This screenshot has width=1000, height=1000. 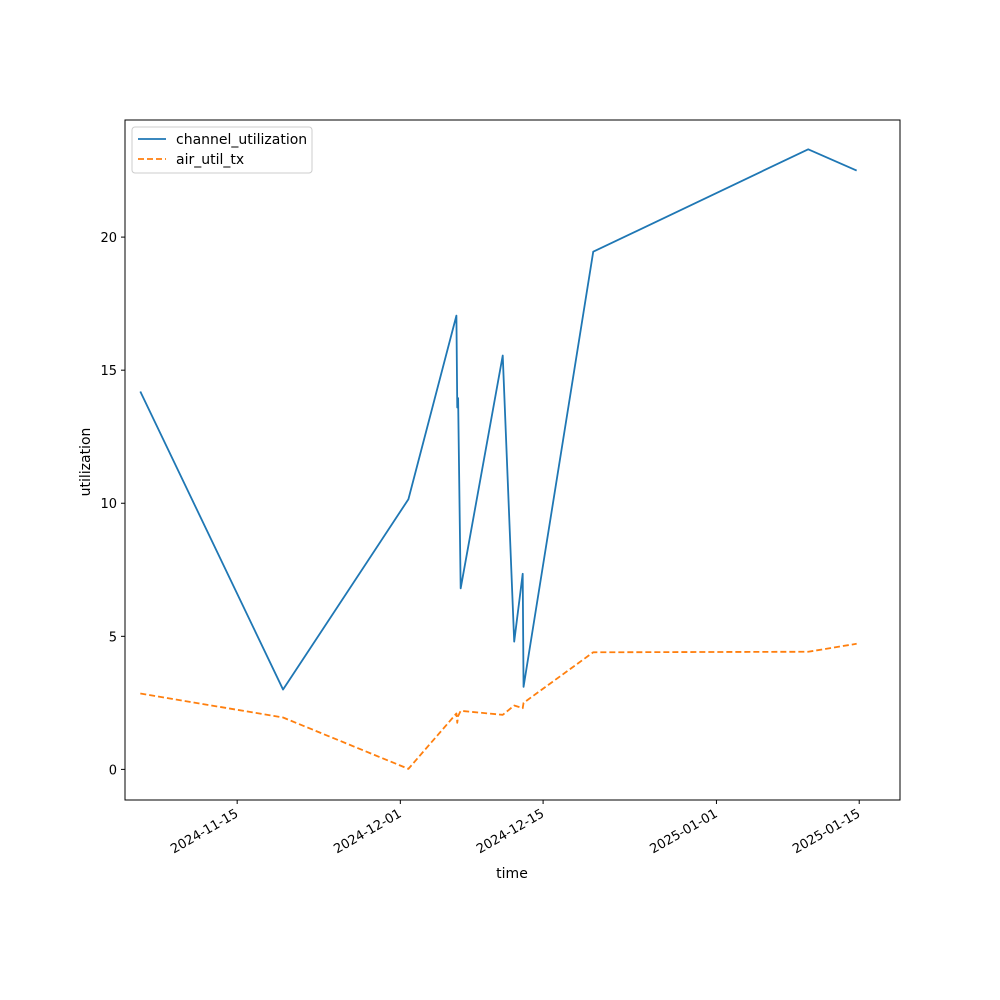 What do you see at coordinates (498, 706) in the screenshot?
I see `series-line-air-util-tx` at bounding box center [498, 706].